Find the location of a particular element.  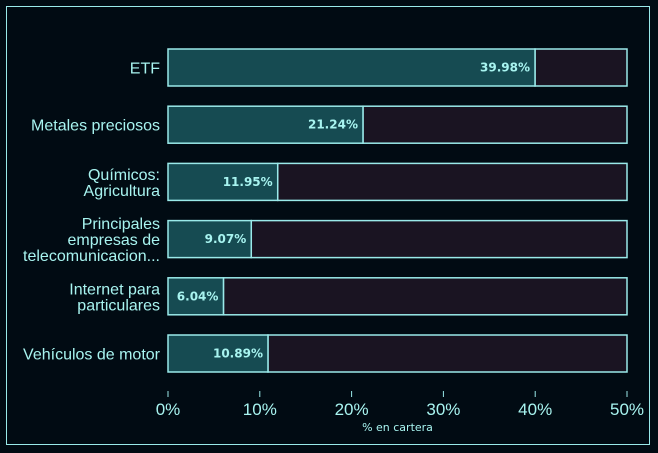

x-tick-label: 0% is located at coordinates (168, 409).